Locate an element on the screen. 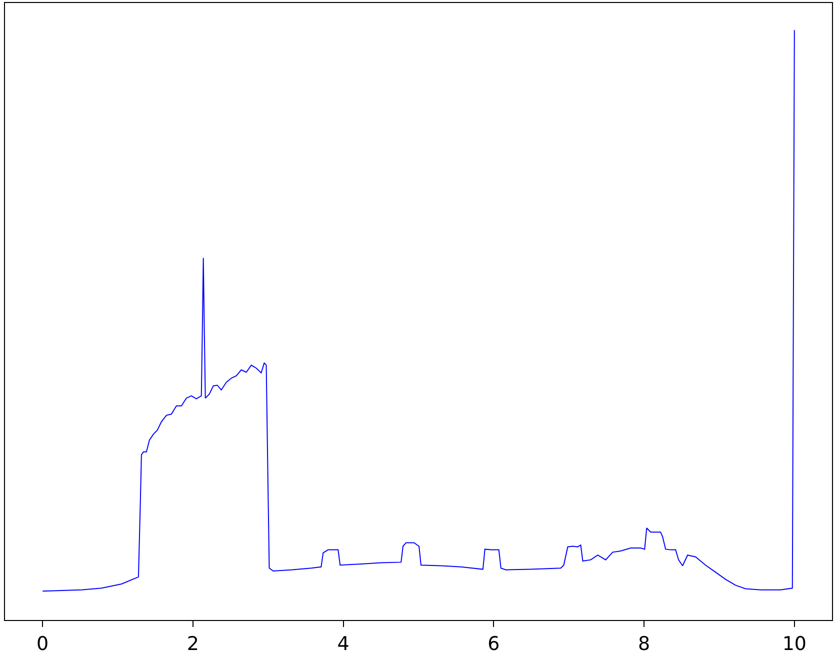 The image size is (835, 659). x-tick-label: 0 is located at coordinates (42, 643).